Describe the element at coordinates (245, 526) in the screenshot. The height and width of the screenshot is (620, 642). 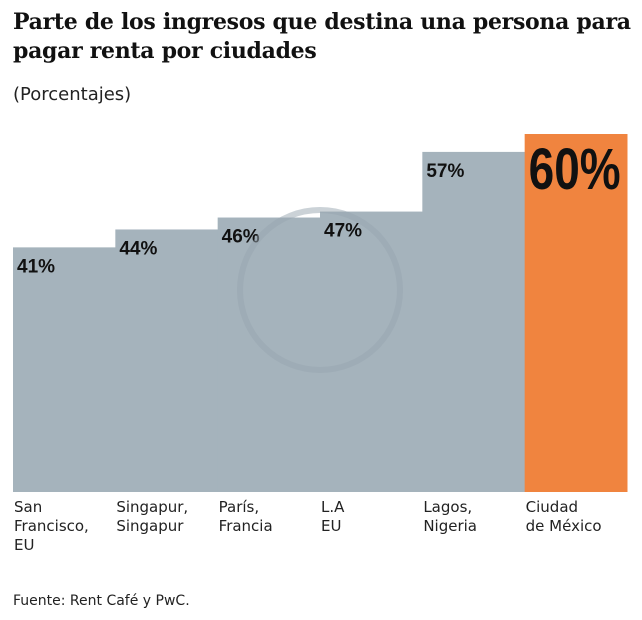
I see `category-label-line: Francia` at that location.